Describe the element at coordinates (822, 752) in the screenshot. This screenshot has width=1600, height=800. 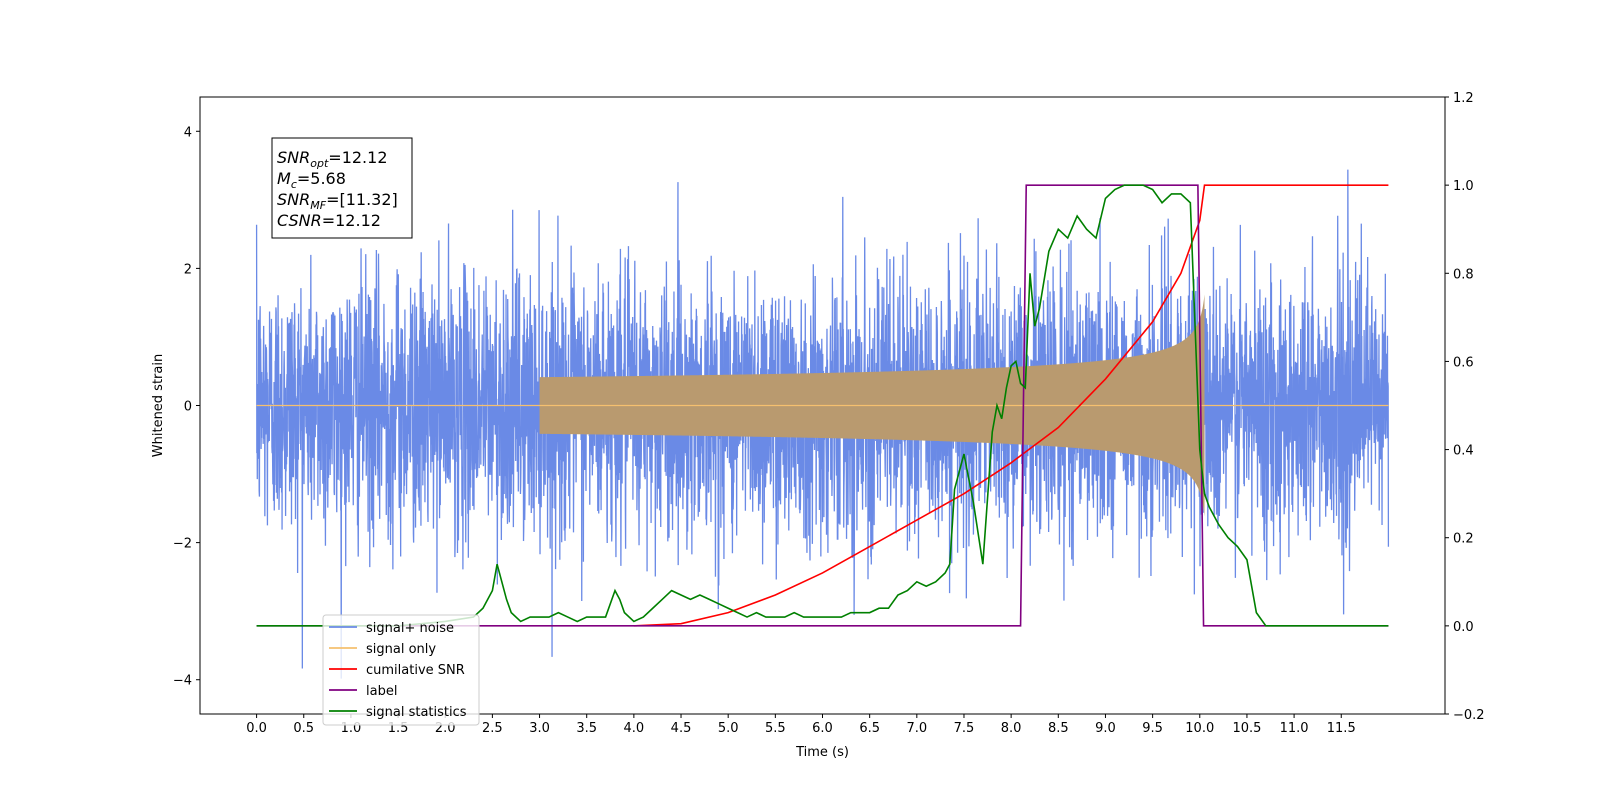
I see `x-axis-title: Time (s)` at that location.